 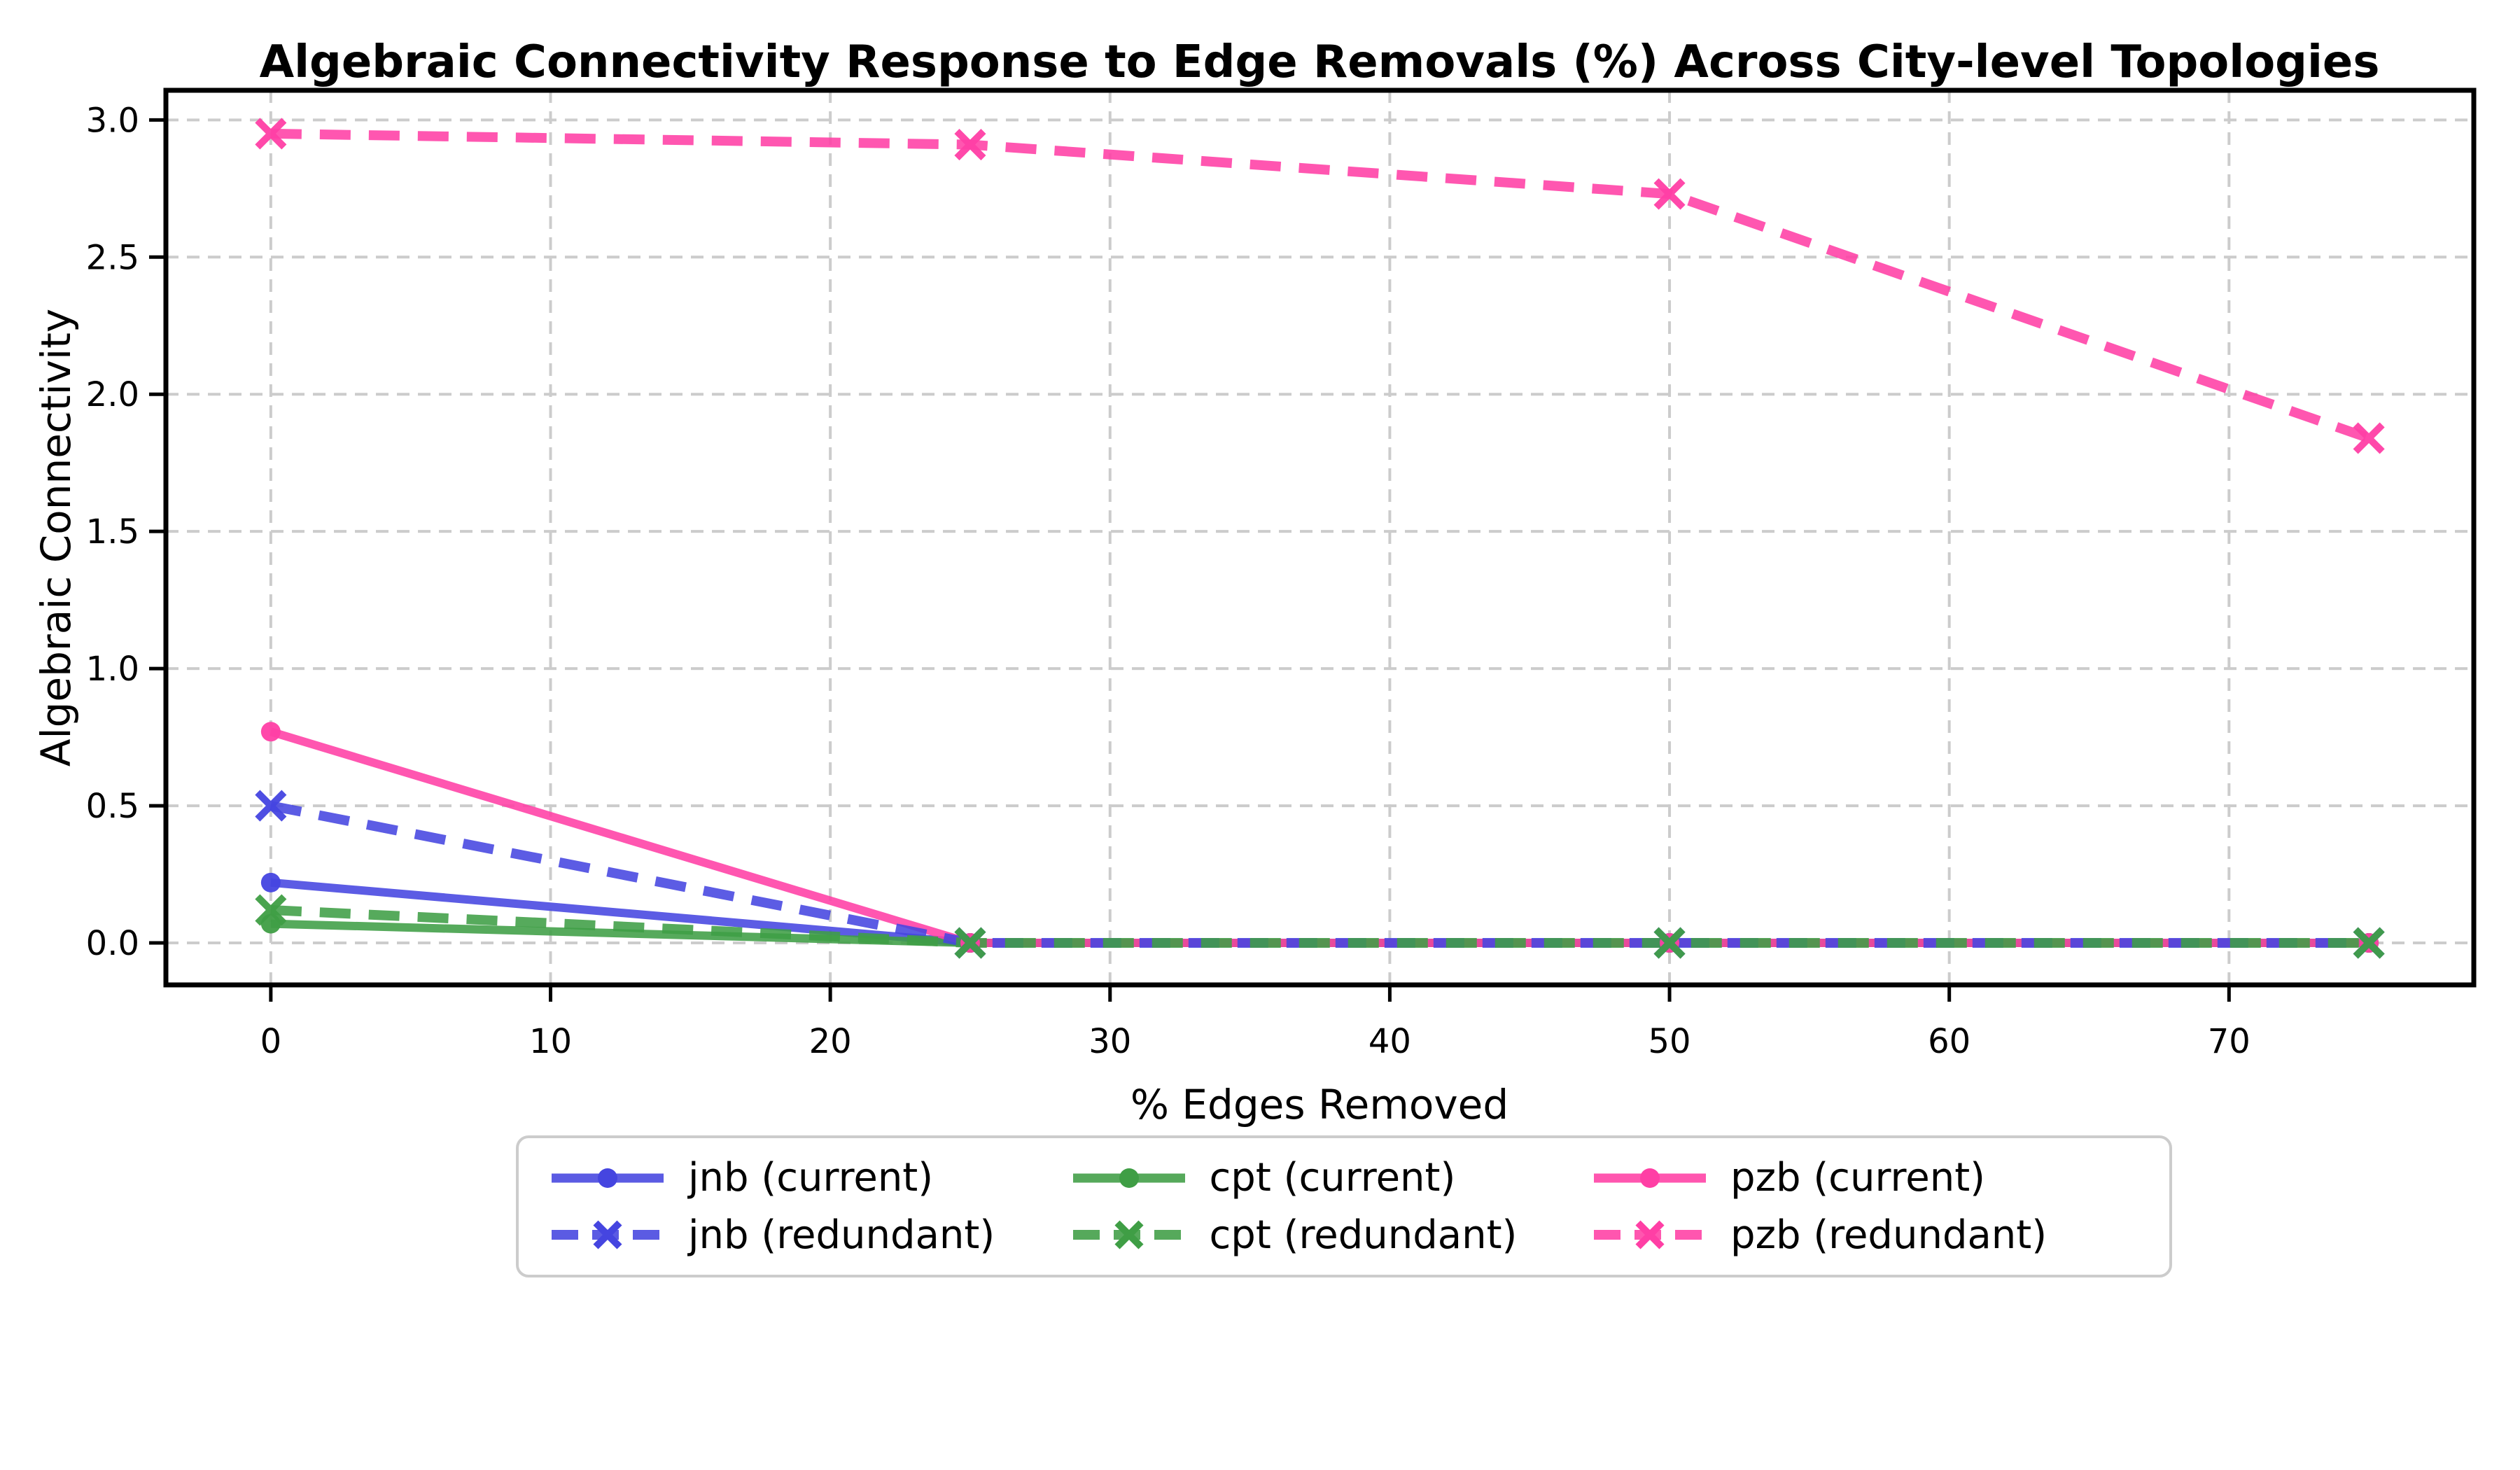 I want to click on series-line-jnb-redundant, so click(x=1320, y=874).